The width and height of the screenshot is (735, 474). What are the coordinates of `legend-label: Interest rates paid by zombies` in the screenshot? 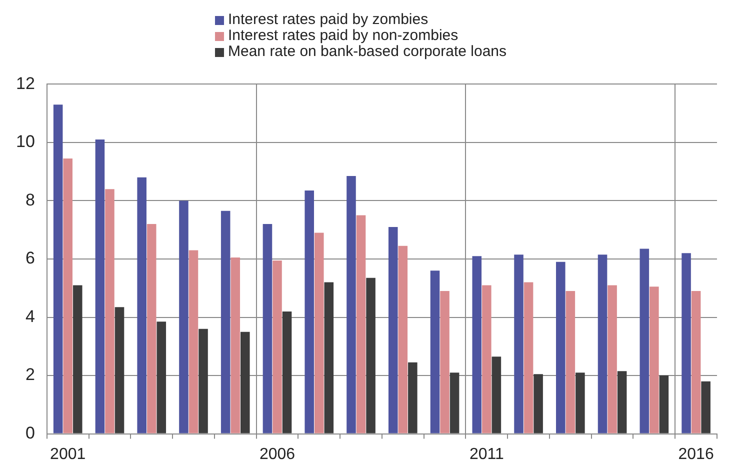 It's located at (328, 19).